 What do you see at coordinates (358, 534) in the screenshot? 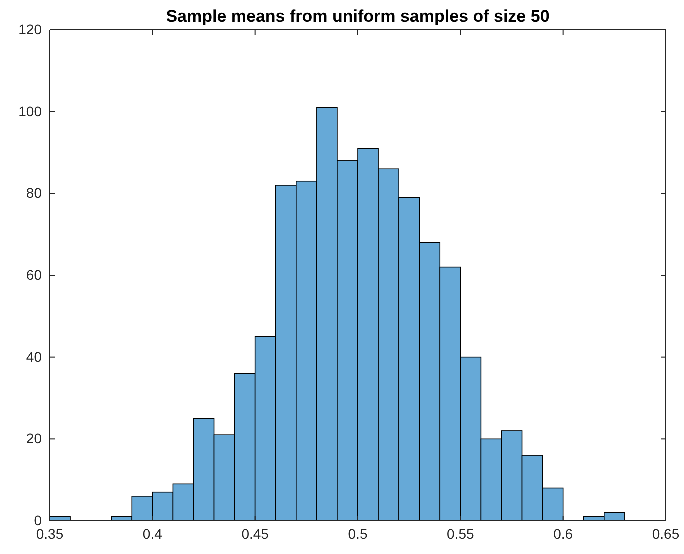
I see `x-tick-label: 0.5` at bounding box center [358, 534].